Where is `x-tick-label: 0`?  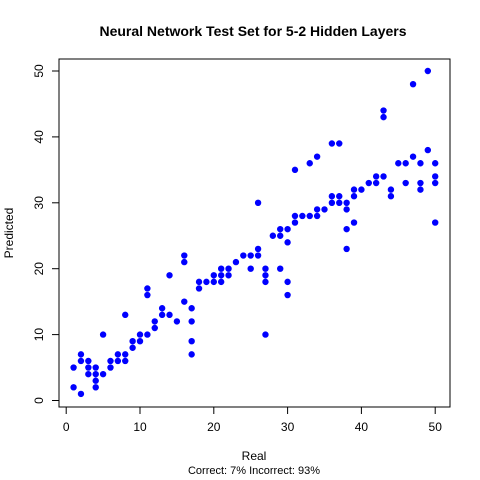
x-tick-label: 0 is located at coordinates (66, 427).